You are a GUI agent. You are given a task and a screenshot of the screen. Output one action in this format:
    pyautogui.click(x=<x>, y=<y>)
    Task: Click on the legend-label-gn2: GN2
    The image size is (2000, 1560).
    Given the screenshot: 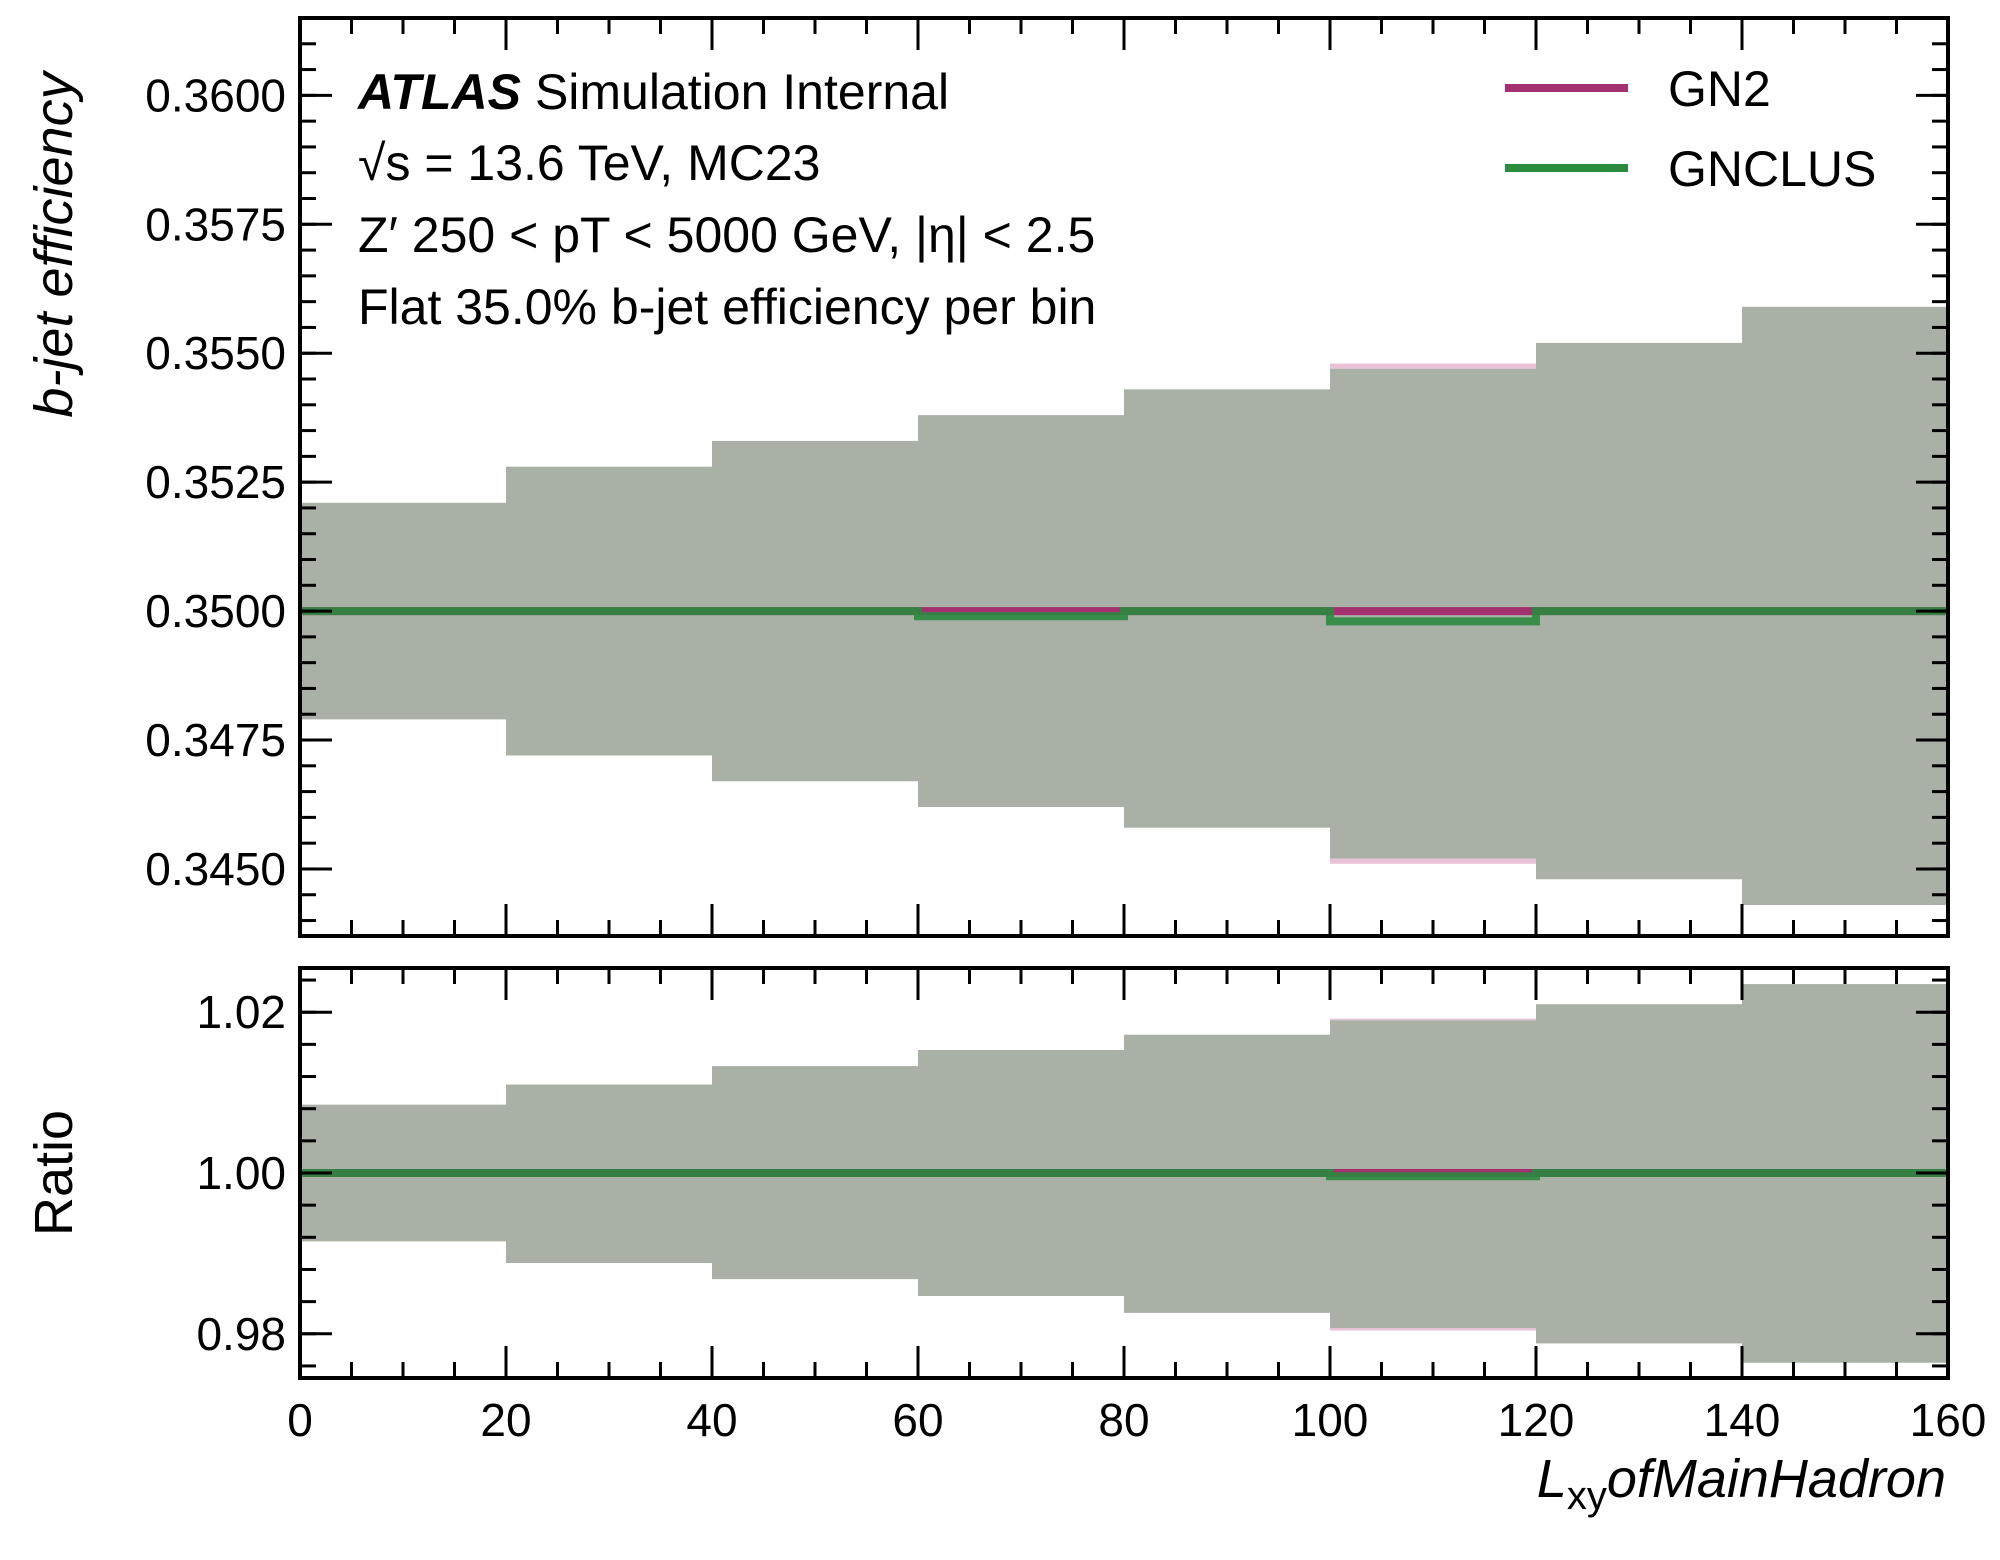 What is the action you would take?
    pyautogui.click(x=1719, y=89)
    